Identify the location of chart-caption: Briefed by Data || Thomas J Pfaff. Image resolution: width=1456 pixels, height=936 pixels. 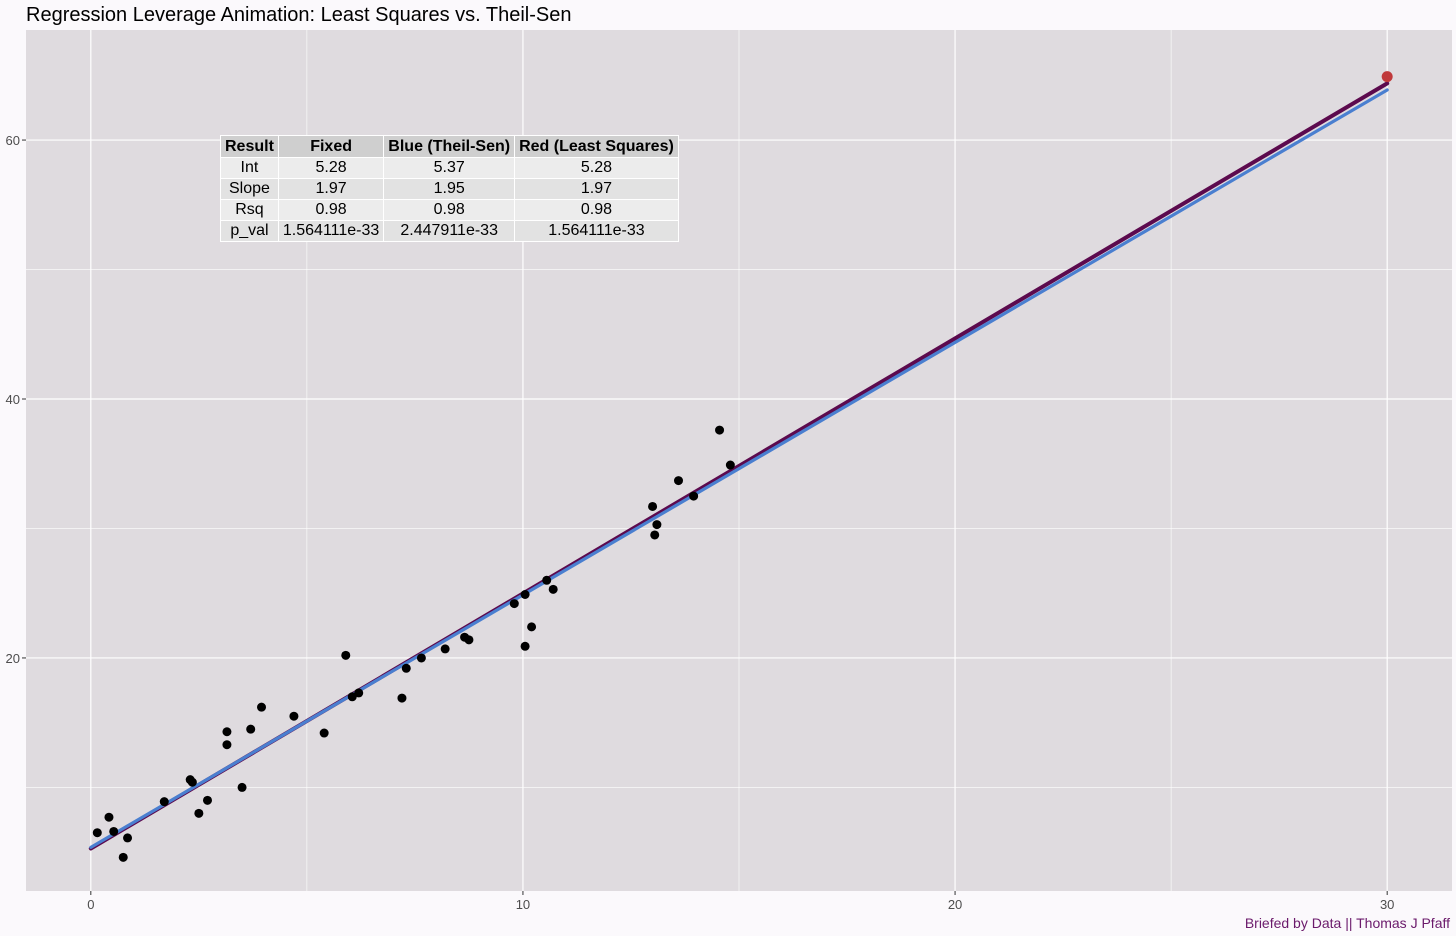
(1347, 923).